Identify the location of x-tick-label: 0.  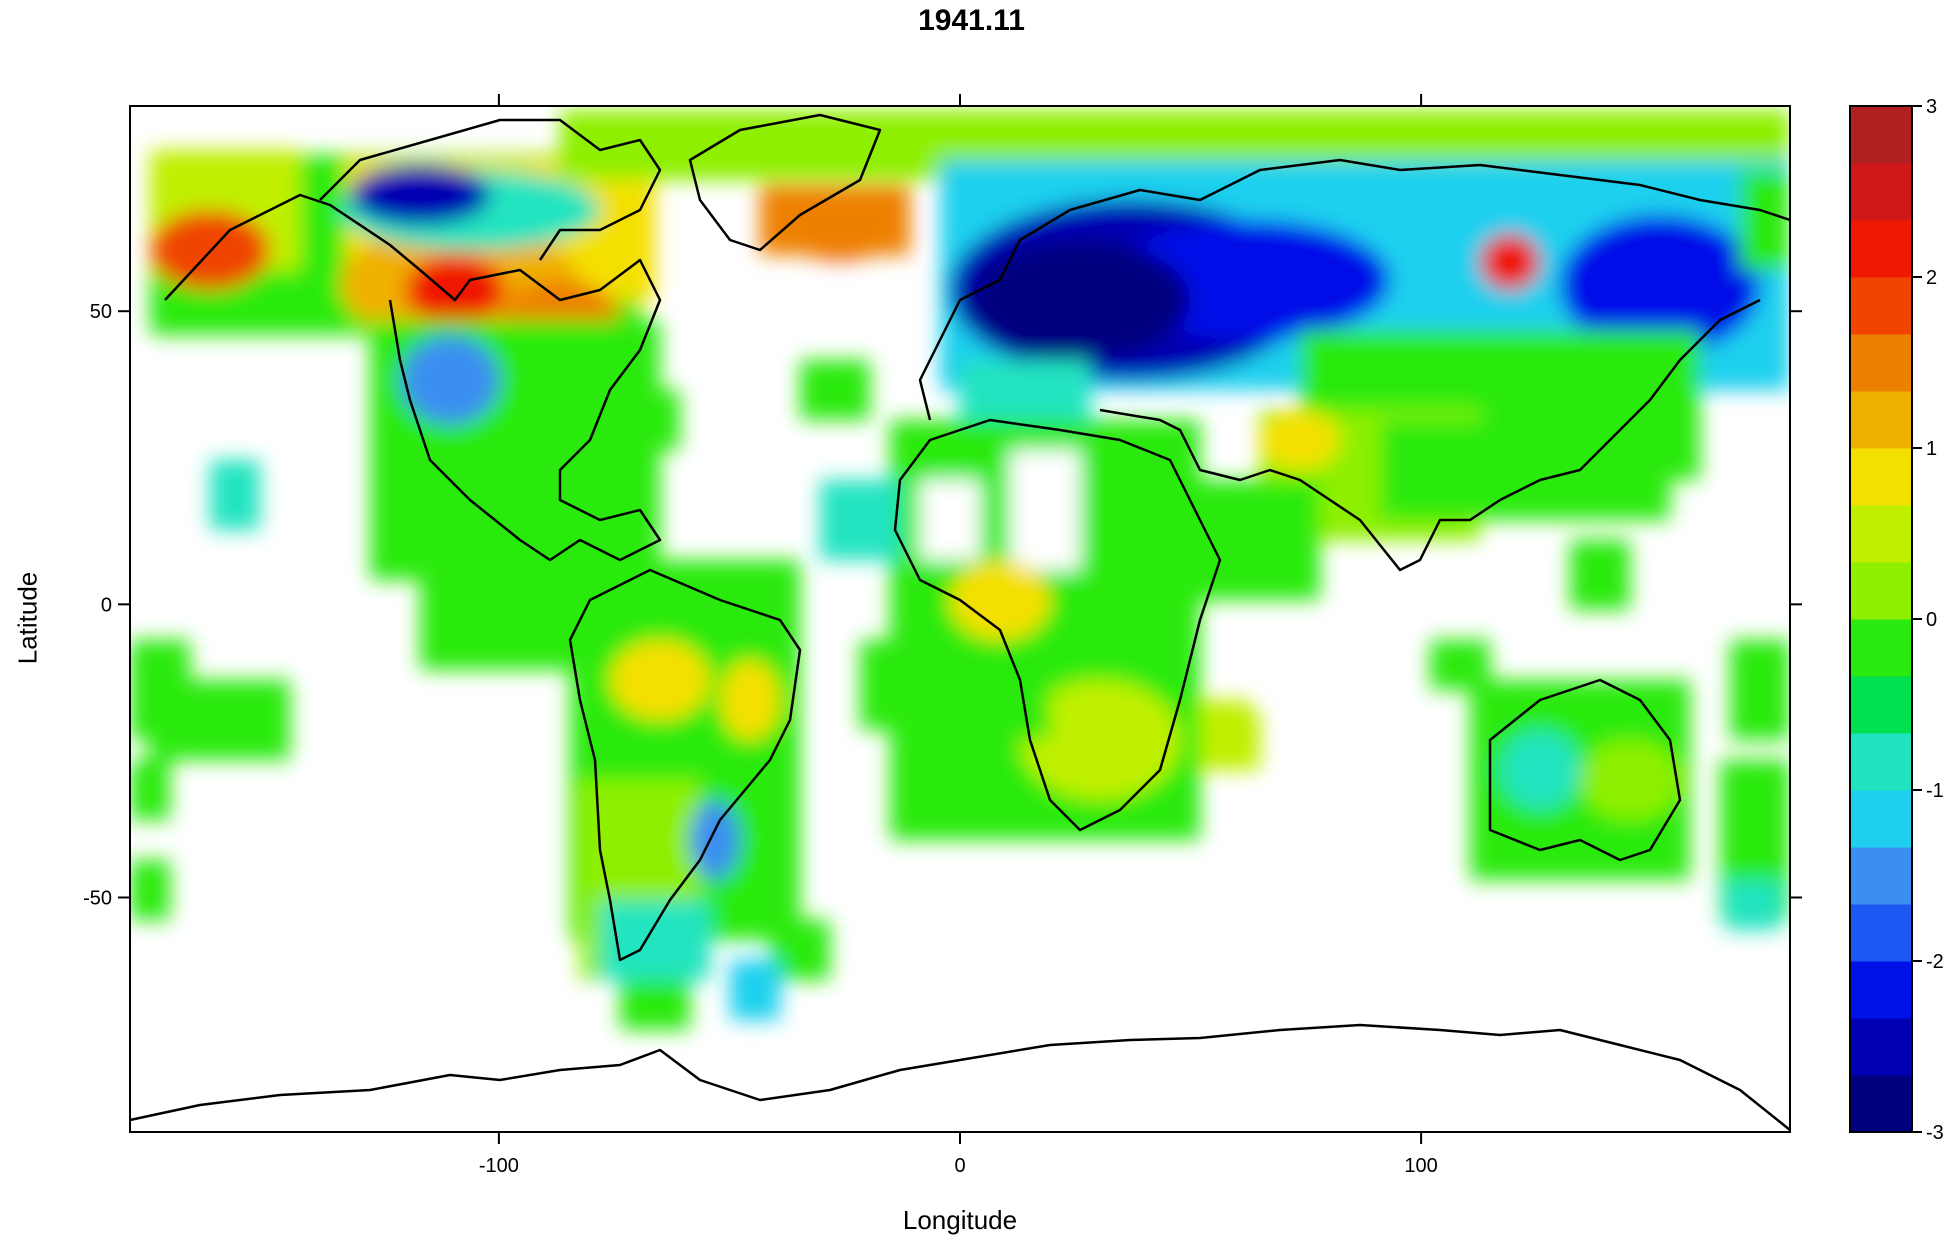
(959, 1166).